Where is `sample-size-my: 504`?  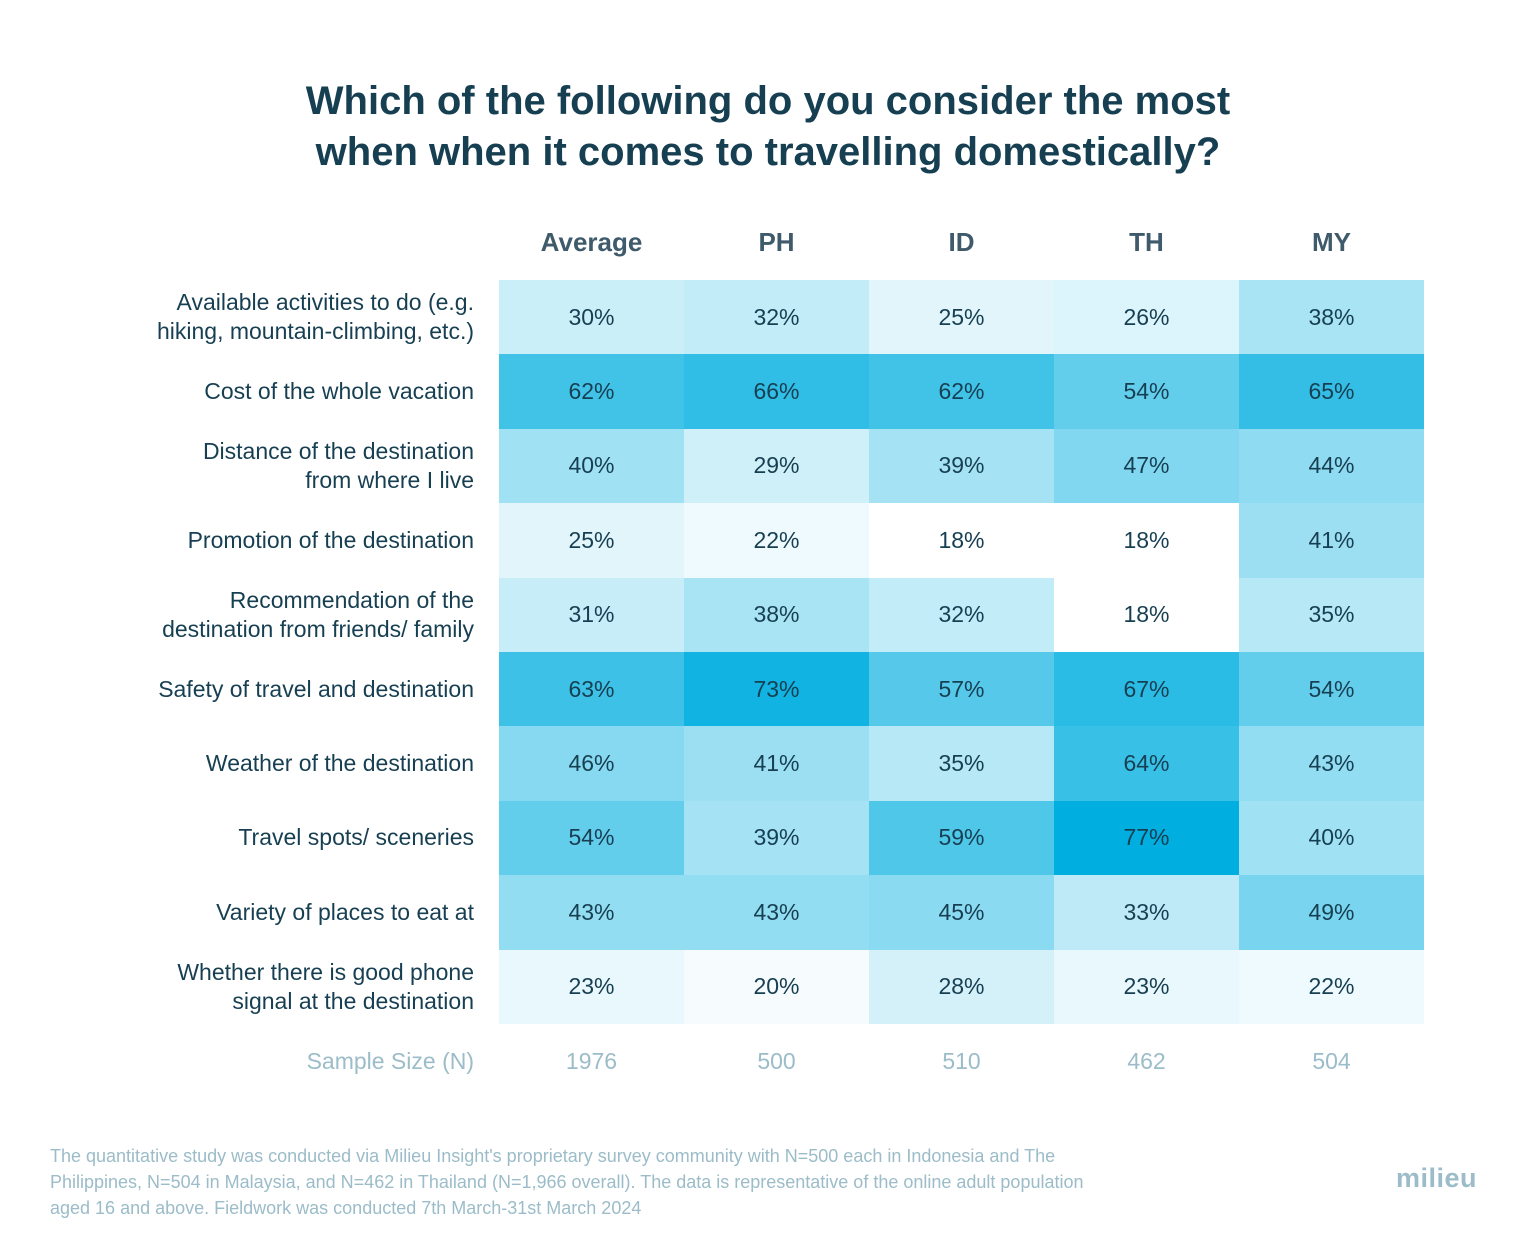 sample-size-my: 504 is located at coordinates (1331, 1061).